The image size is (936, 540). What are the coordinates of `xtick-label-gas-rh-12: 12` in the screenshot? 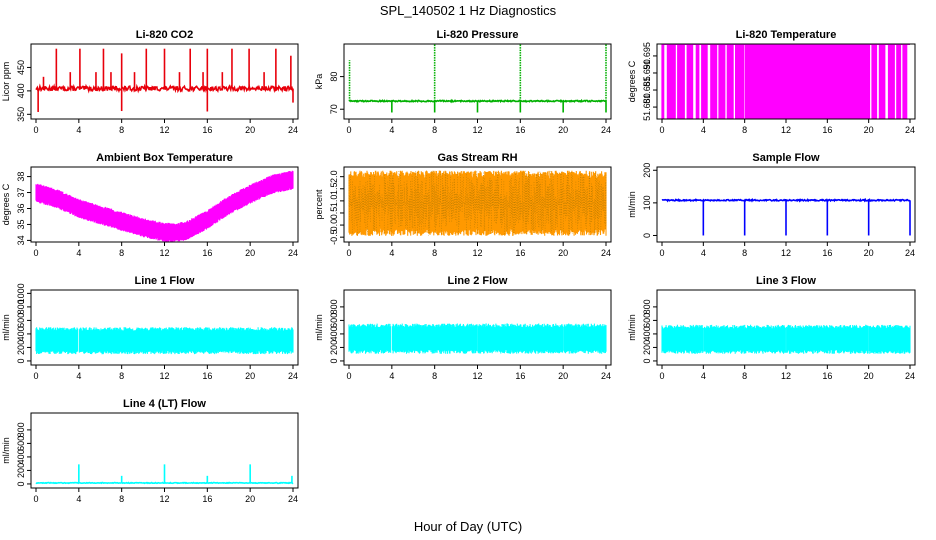 It's located at (477, 253).